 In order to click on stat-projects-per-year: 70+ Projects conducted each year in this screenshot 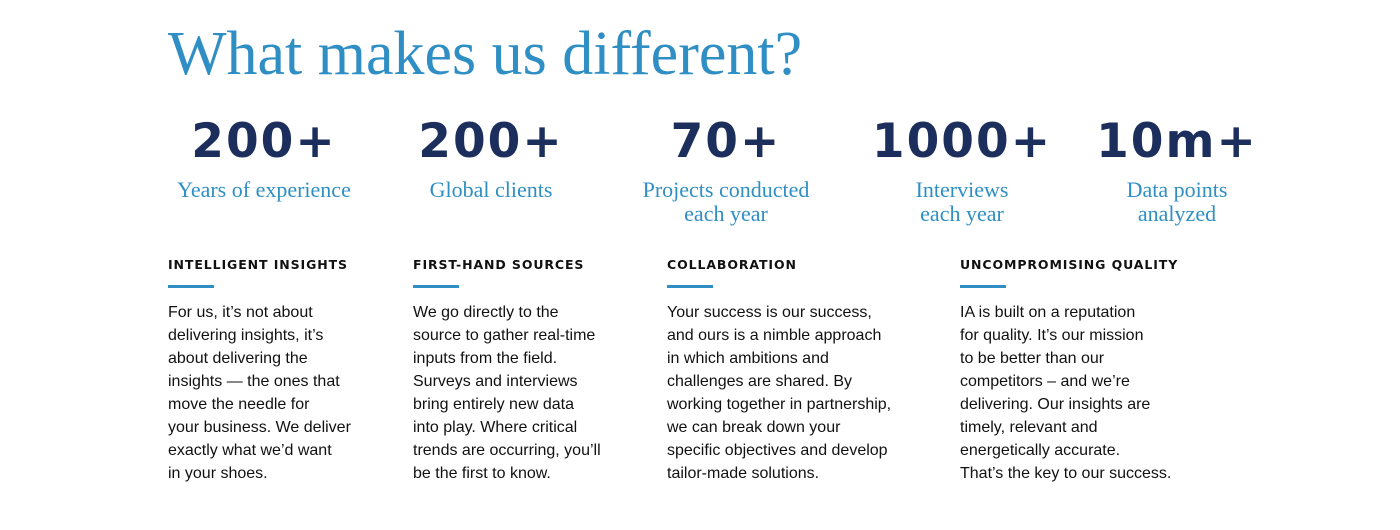, I will do `click(726, 168)`.